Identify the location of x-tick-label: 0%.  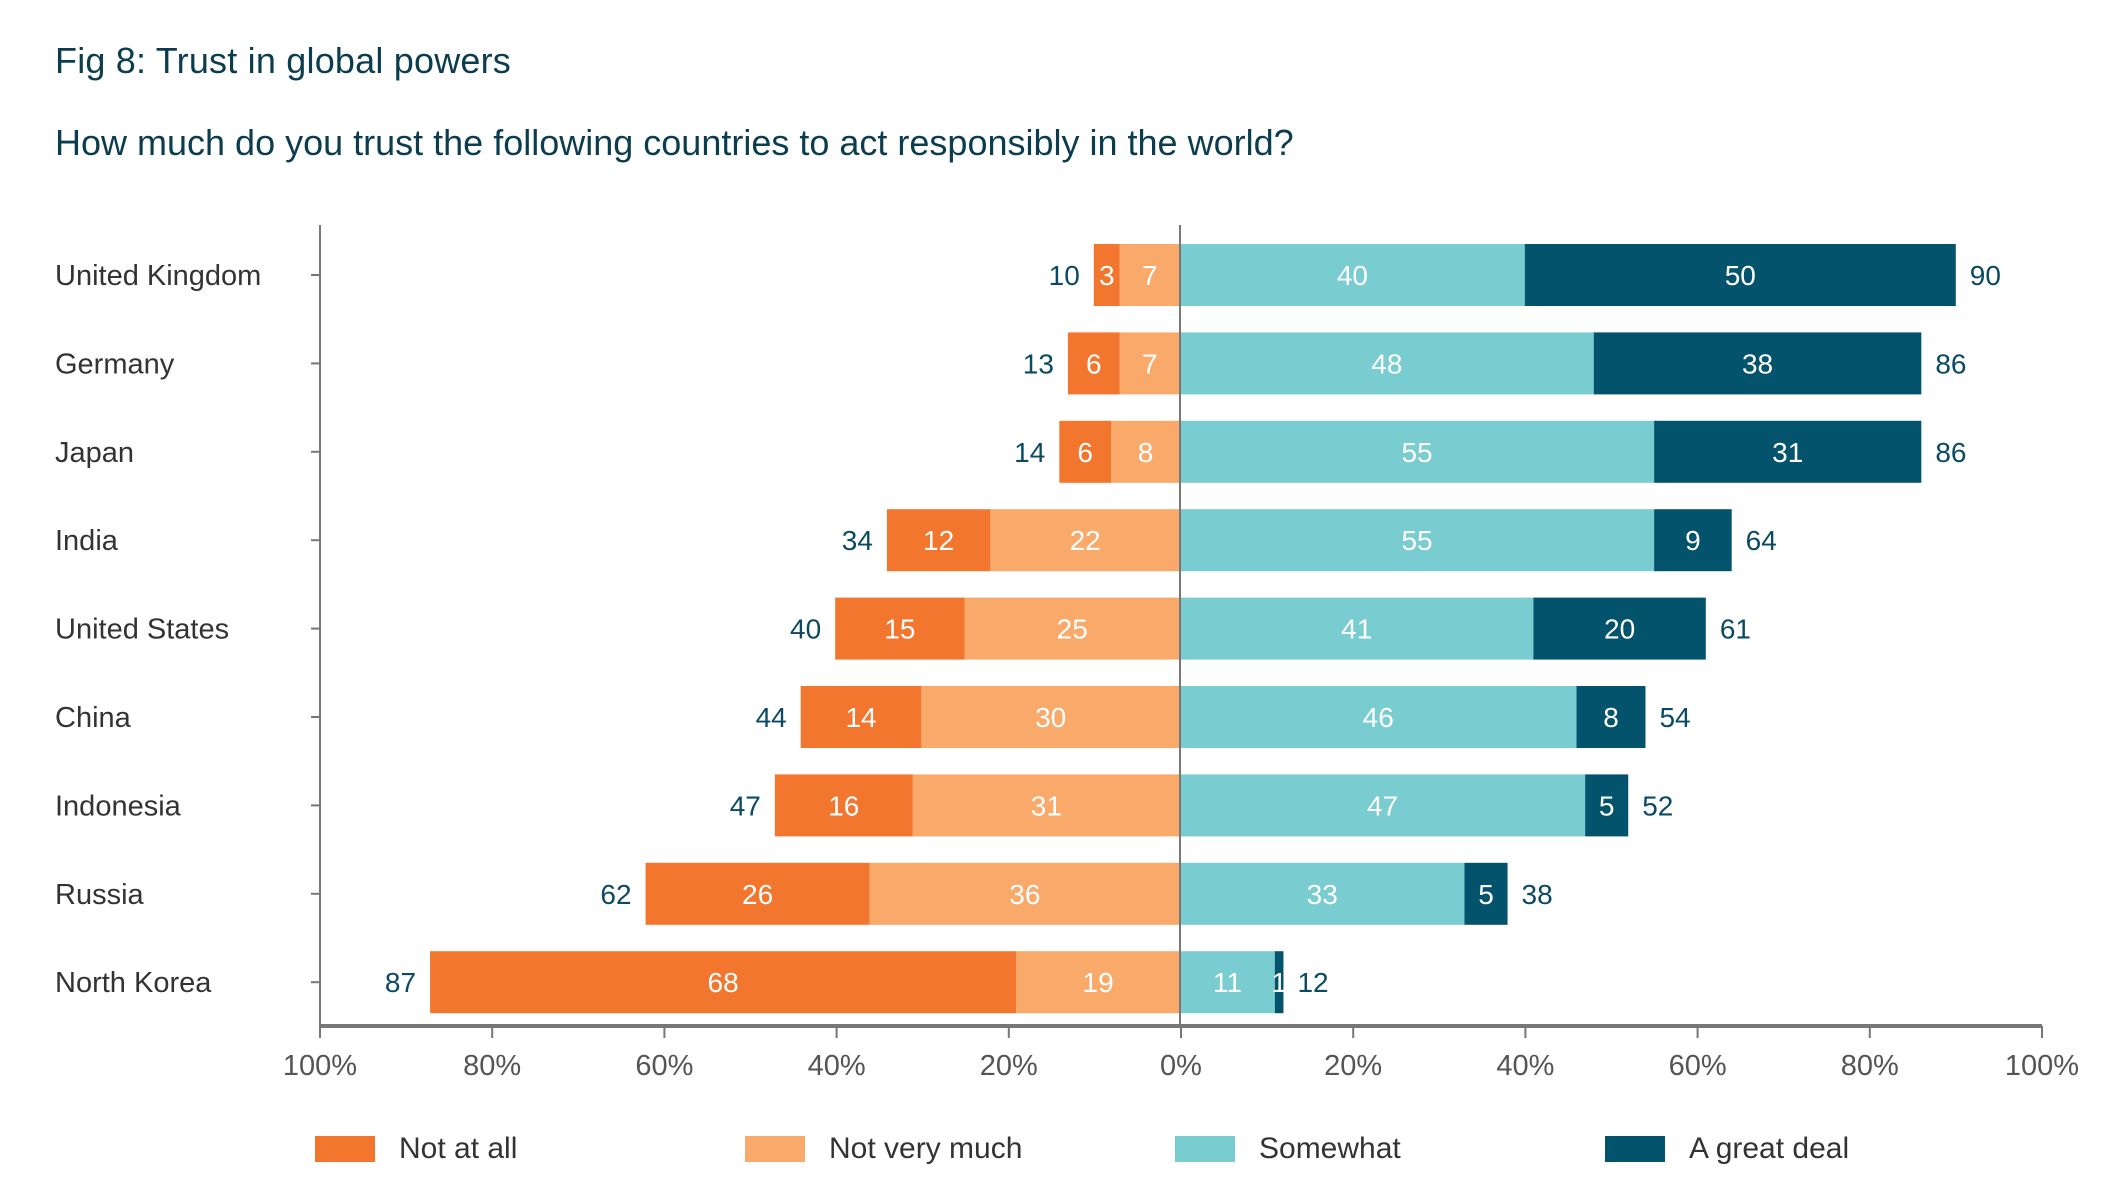
(1181, 1066).